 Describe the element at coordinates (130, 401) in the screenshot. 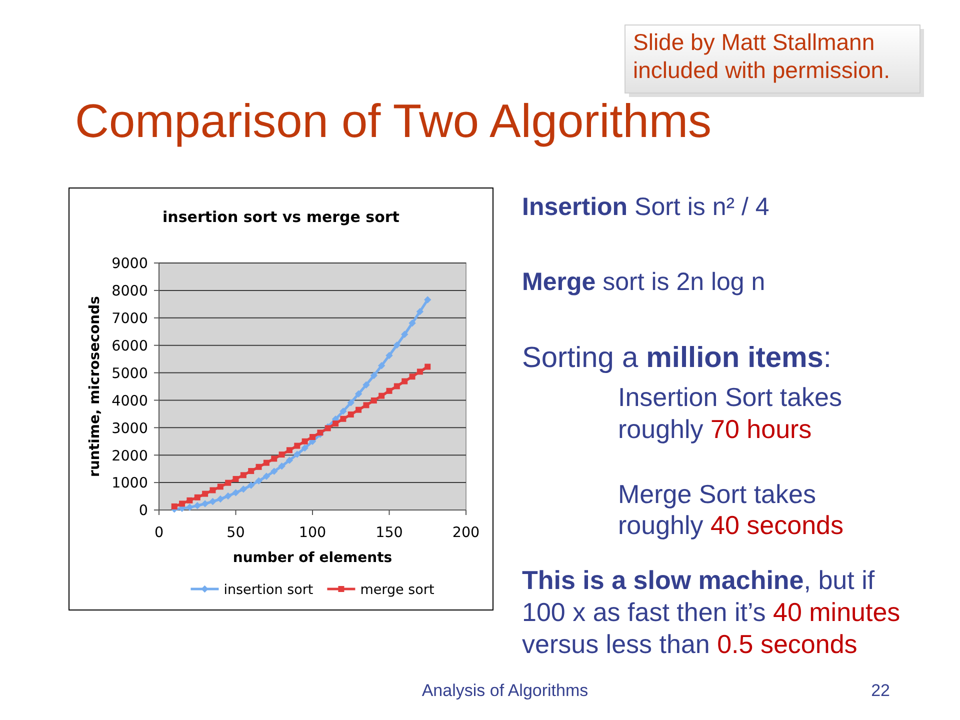

I see `y-tick-label: 4000` at that location.